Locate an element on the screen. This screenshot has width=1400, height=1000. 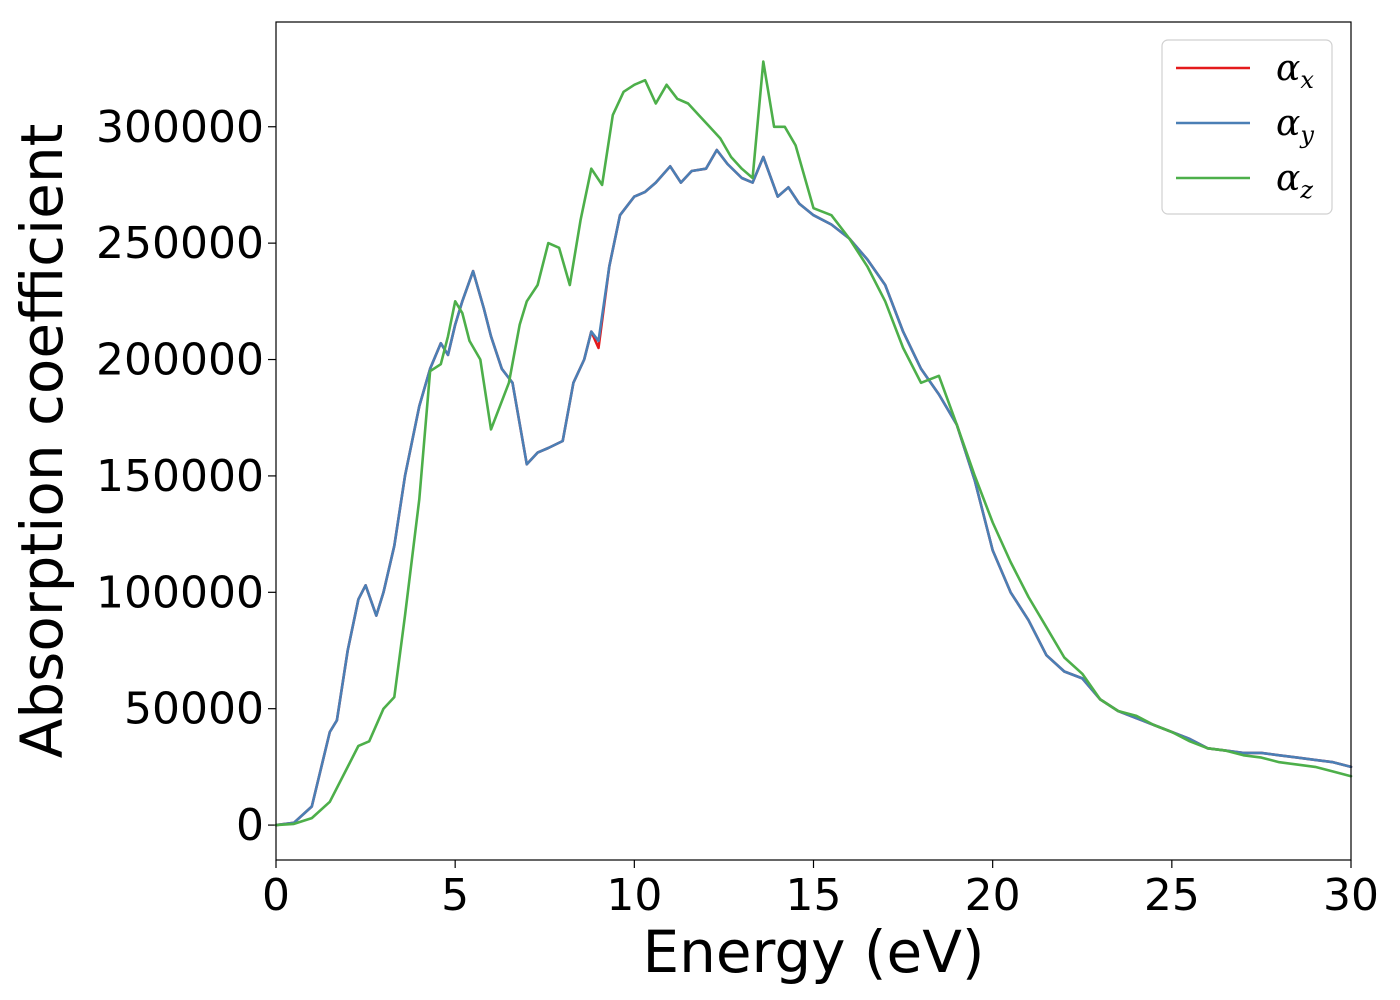
y-tick-label: 250000 is located at coordinates (180, 243).